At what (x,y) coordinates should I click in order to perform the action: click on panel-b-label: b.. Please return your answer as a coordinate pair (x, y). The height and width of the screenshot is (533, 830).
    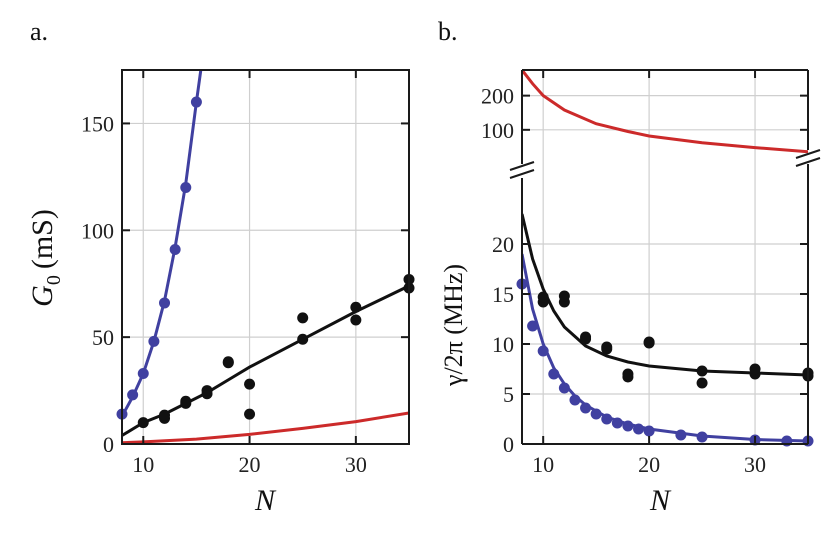
    Looking at the image, I should click on (448, 31).